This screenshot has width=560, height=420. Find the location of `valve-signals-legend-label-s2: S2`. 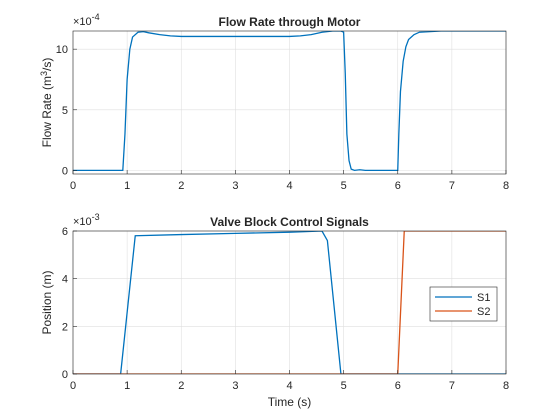

valve-signals-legend-label-s2: S2 is located at coordinates (483, 312).